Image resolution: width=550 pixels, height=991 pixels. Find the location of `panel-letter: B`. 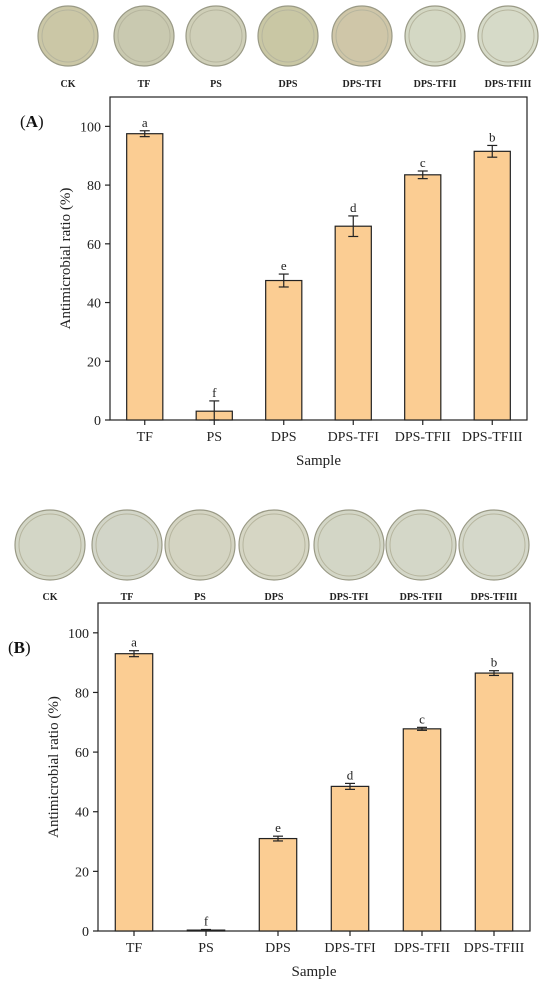

panel-letter: B is located at coordinates (19, 647).